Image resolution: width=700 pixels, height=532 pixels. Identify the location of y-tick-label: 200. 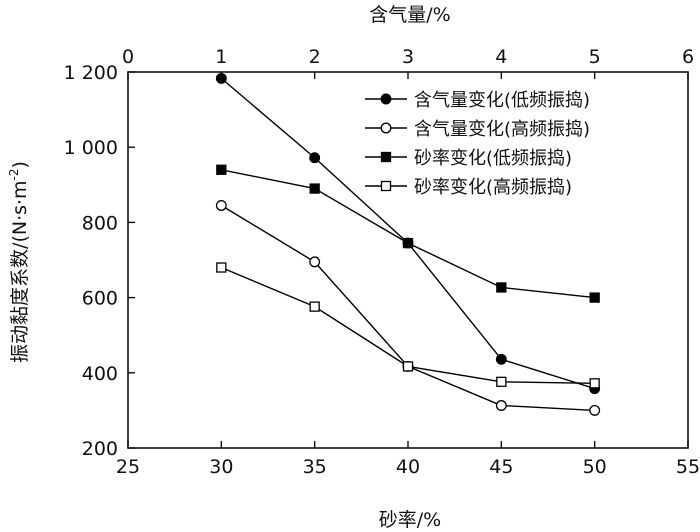
(100, 449).